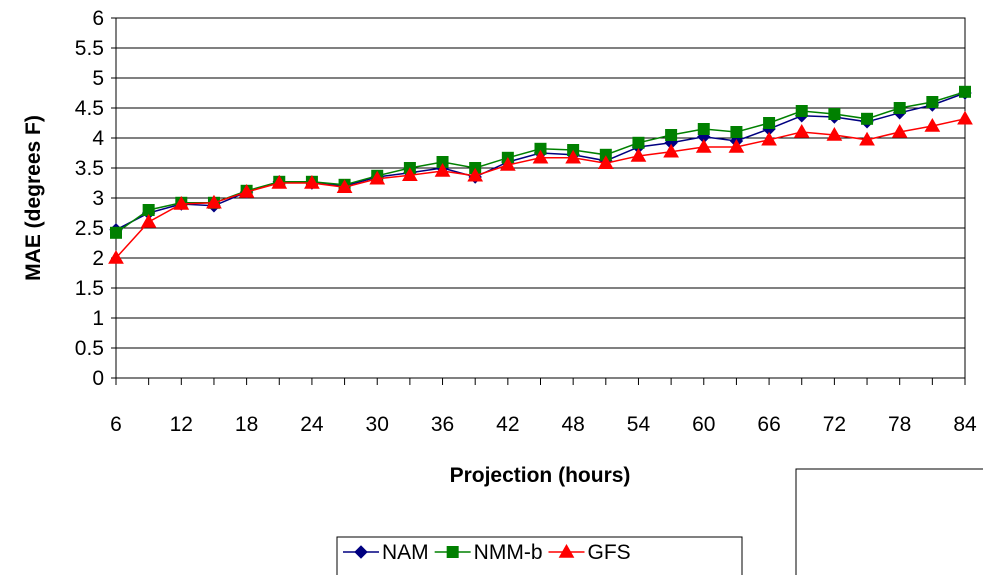 This screenshot has width=983, height=575. Describe the element at coordinates (98, 318) in the screenshot. I see `y-tick-label: 1` at that location.